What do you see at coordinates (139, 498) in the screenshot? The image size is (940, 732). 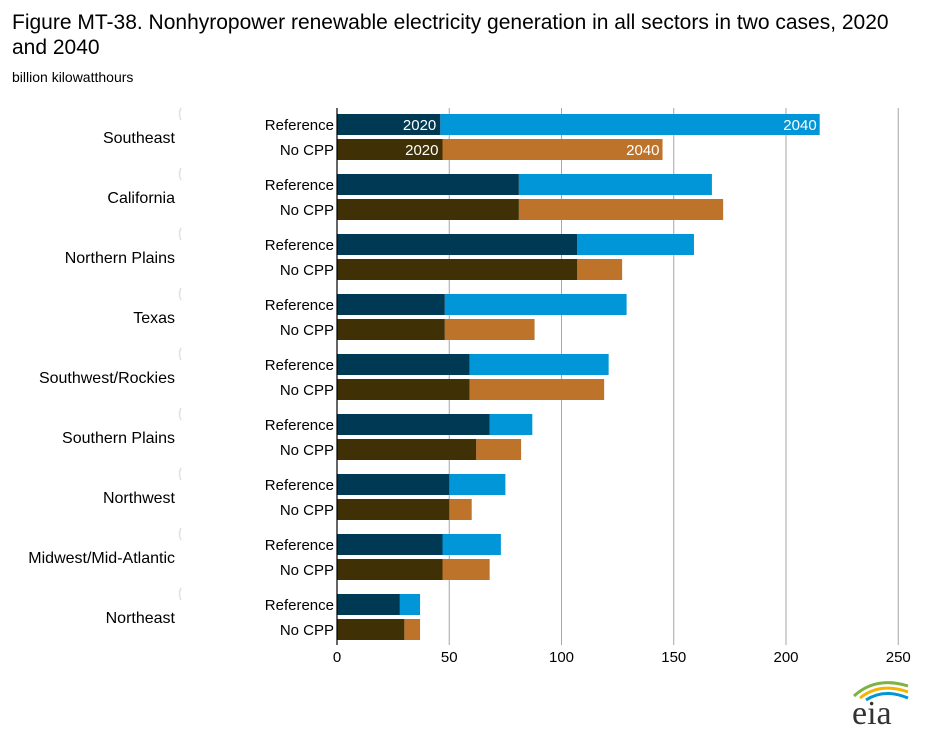 I see `region-label: Northwest` at bounding box center [139, 498].